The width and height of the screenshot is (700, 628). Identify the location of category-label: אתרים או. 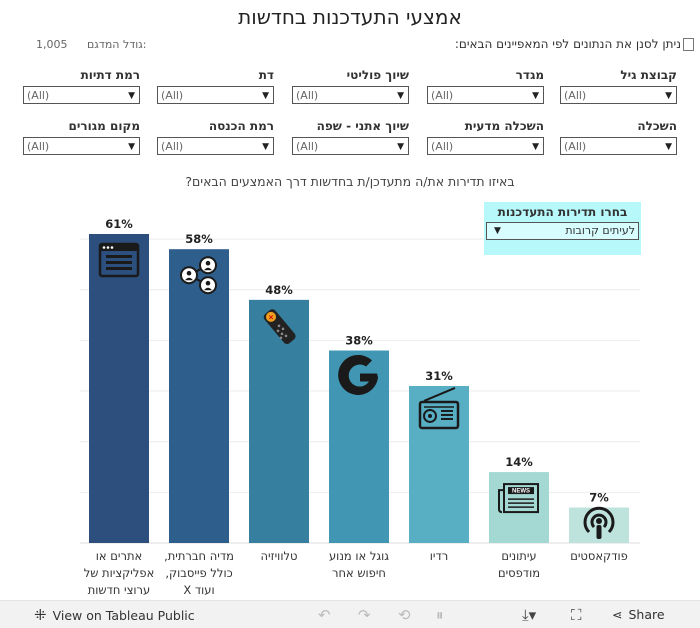
(119, 556).